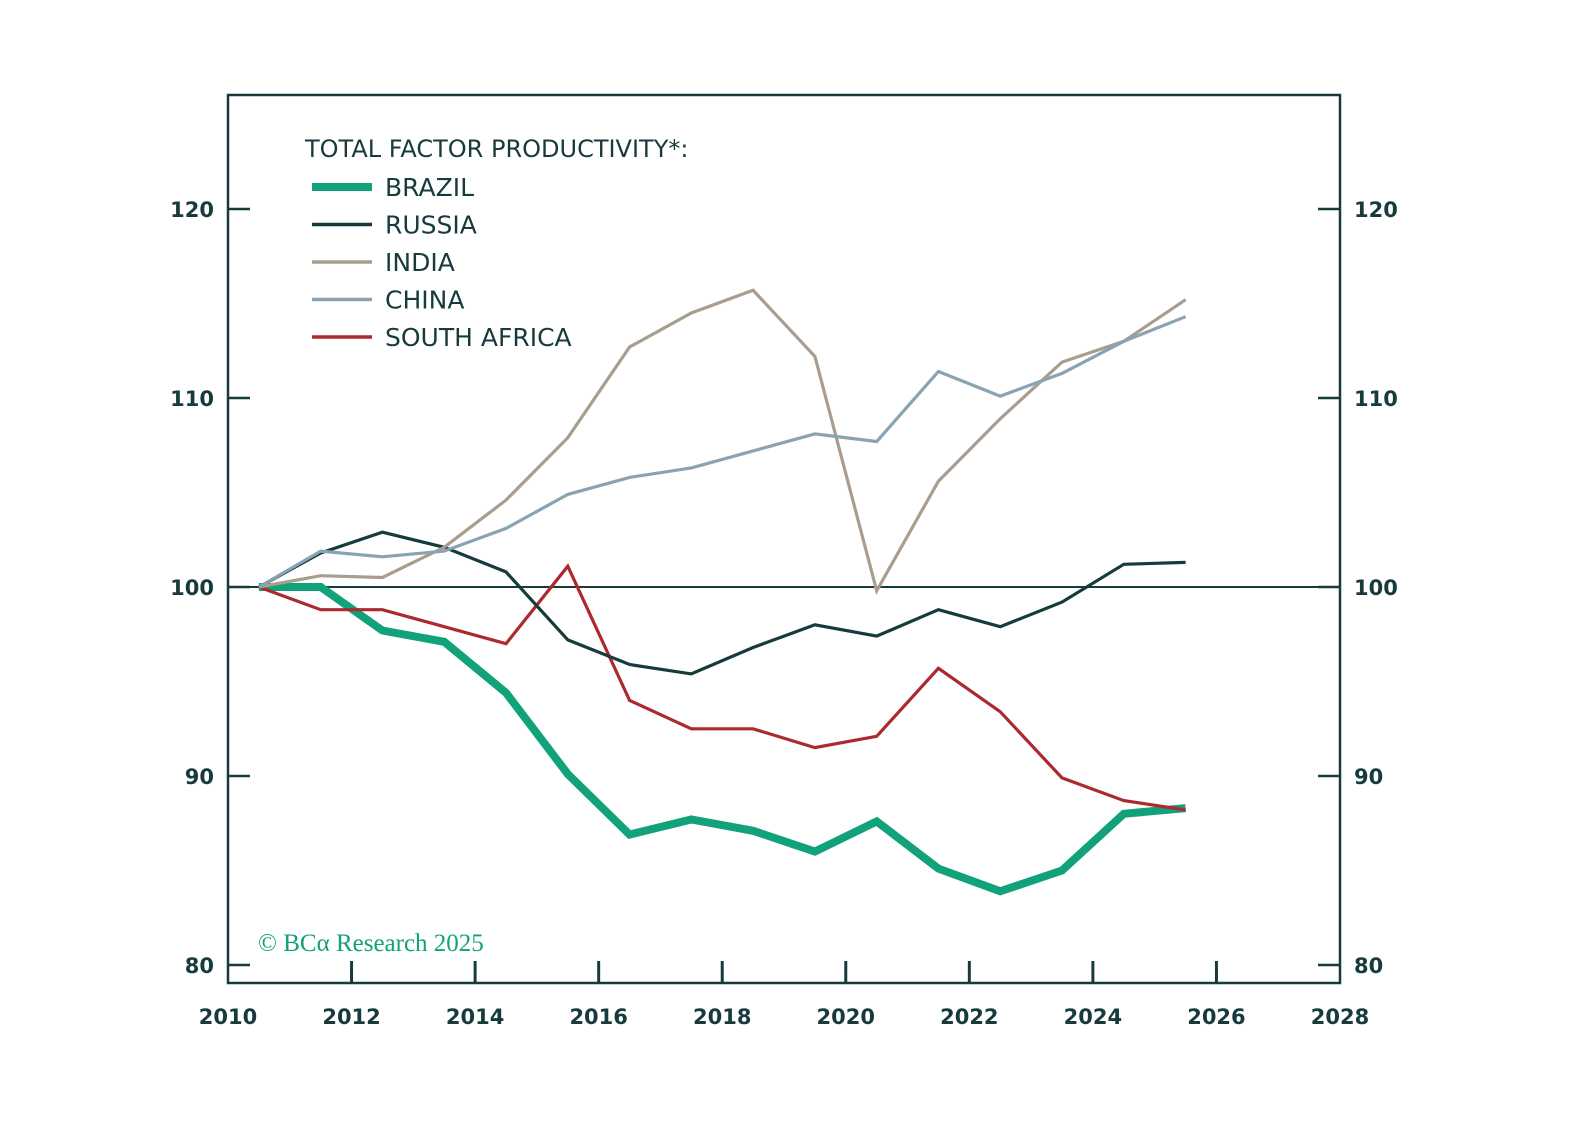 The image size is (1595, 1144). Describe the element at coordinates (722, 603) in the screenshot. I see `series-line-russia` at that location.